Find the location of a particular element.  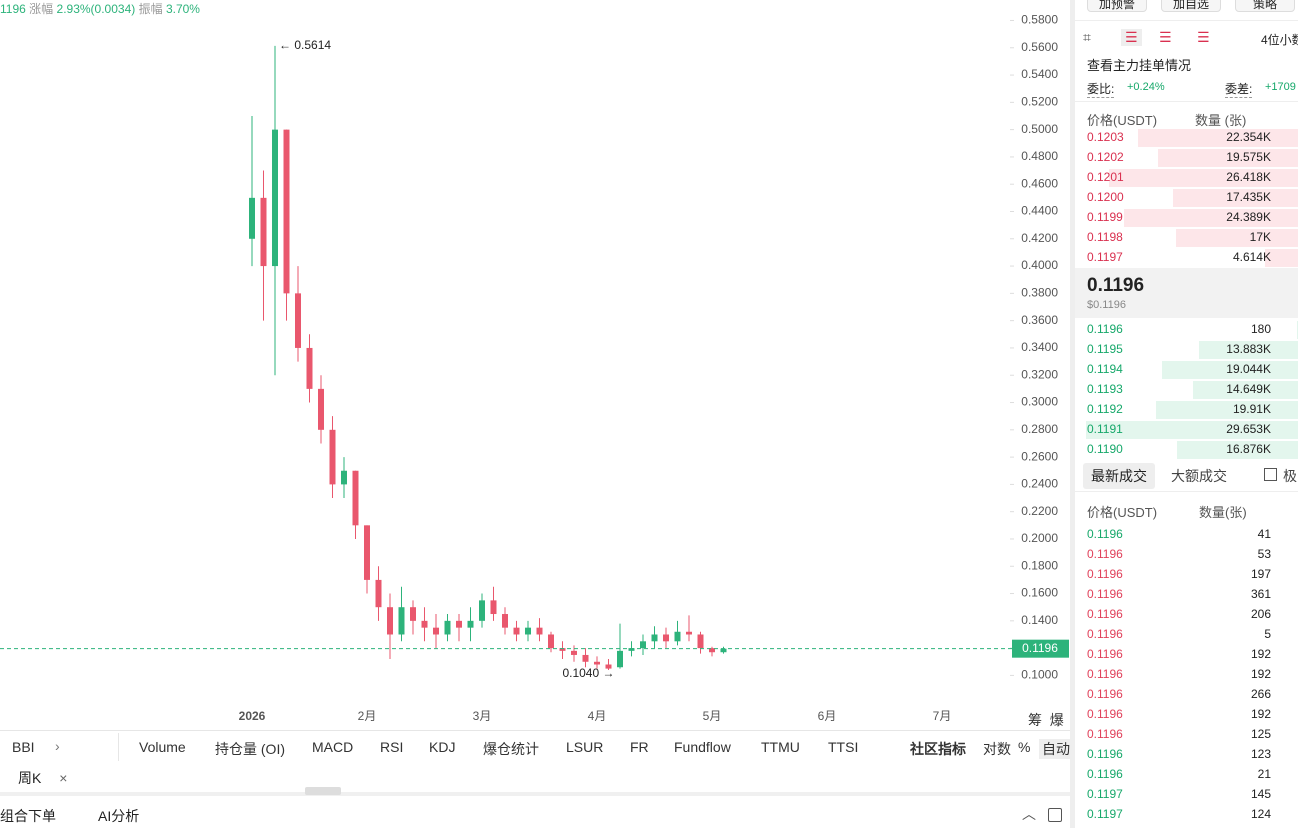

indicator-tab: Fundflow is located at coordinates (702, 747).